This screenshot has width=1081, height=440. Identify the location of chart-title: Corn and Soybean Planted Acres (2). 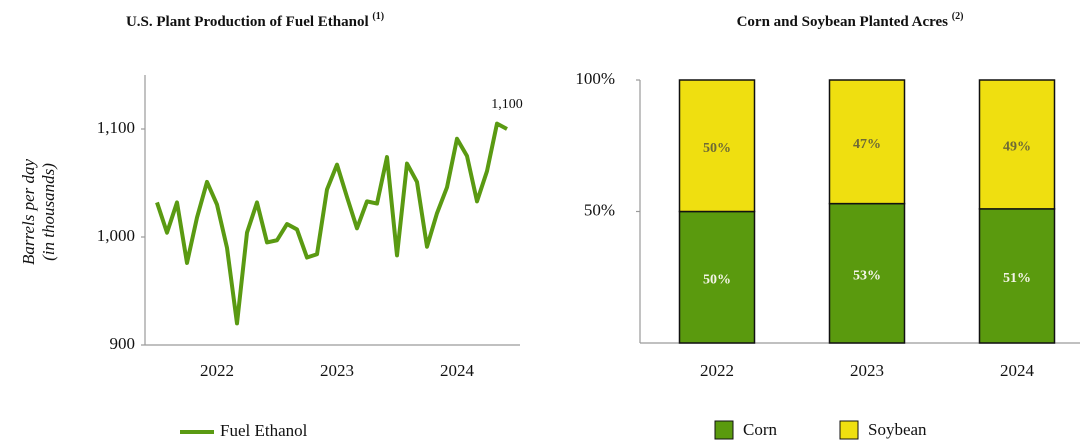
(850, 20).